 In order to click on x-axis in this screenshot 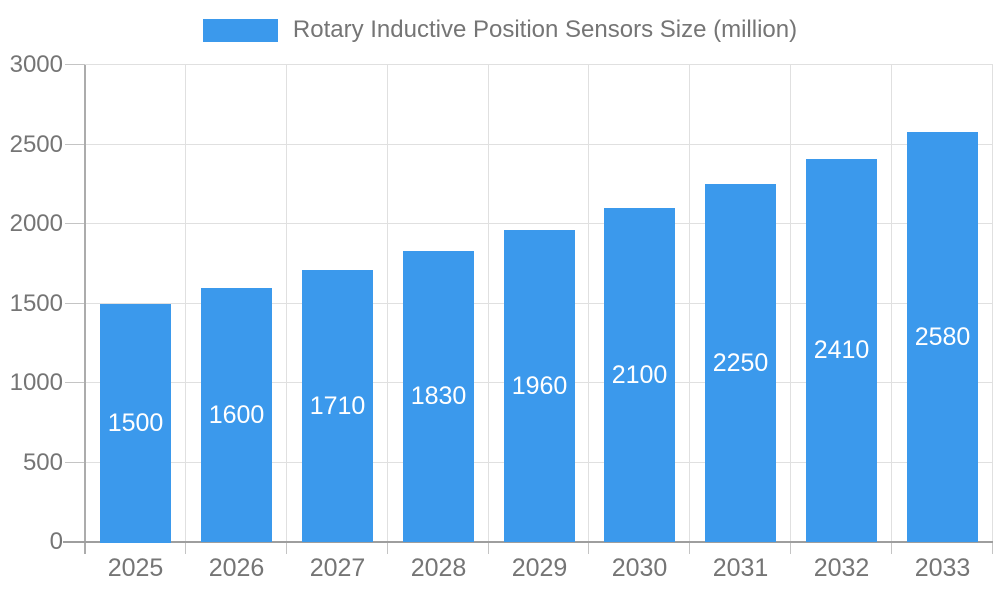, I will do `click(528, 542)`.